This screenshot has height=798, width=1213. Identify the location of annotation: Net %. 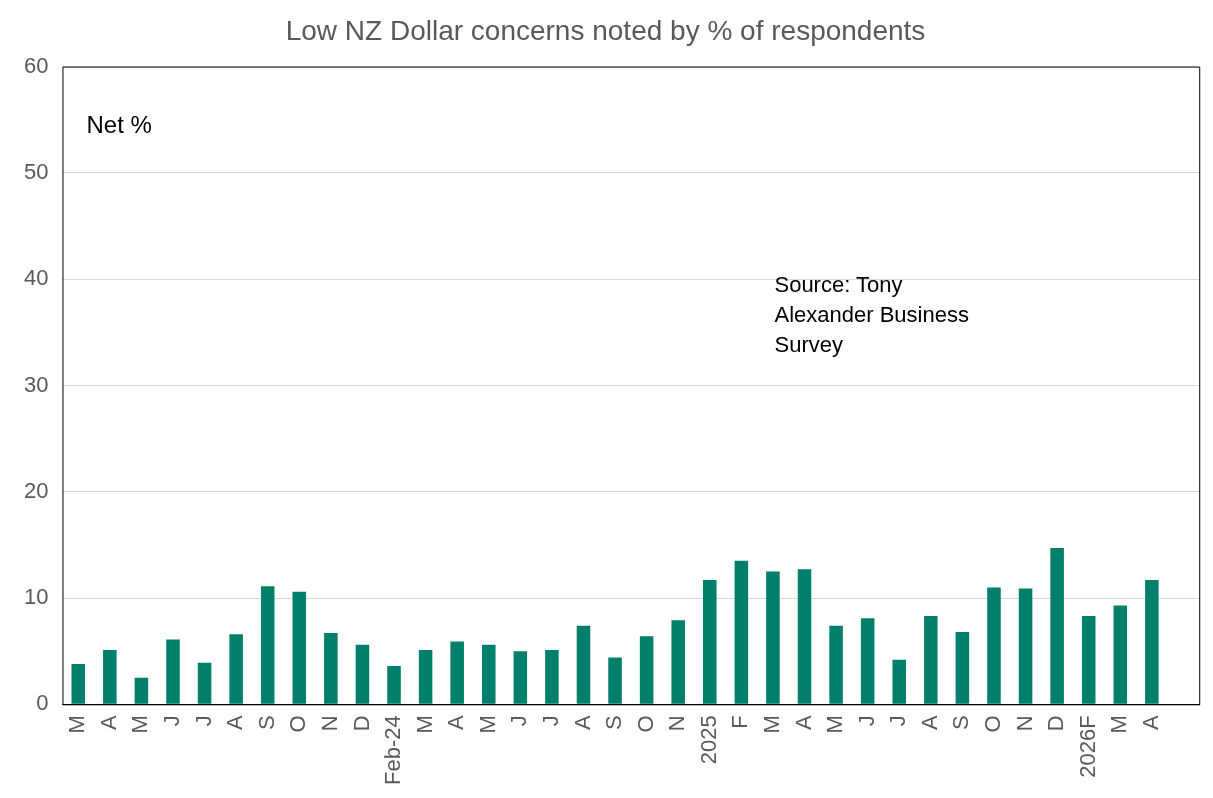
(119, 125).